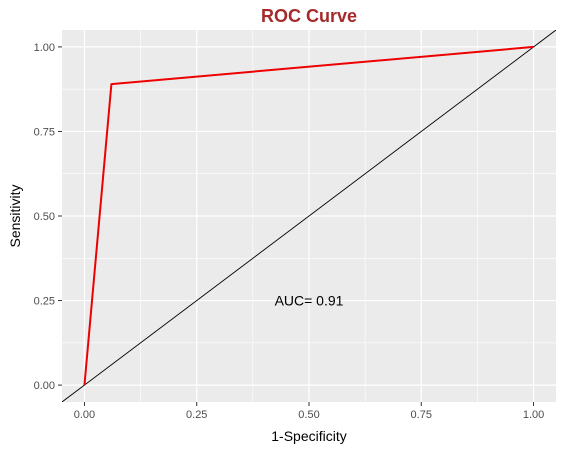  I want to click on y-tick-label: 0.75, so click(44, 132).